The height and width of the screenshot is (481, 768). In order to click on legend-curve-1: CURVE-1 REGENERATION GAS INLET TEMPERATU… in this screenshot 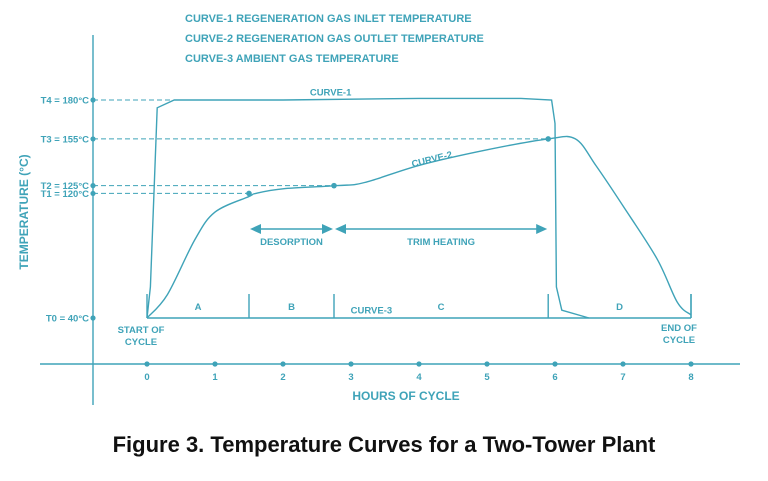, I will do `click(328, 19)`.